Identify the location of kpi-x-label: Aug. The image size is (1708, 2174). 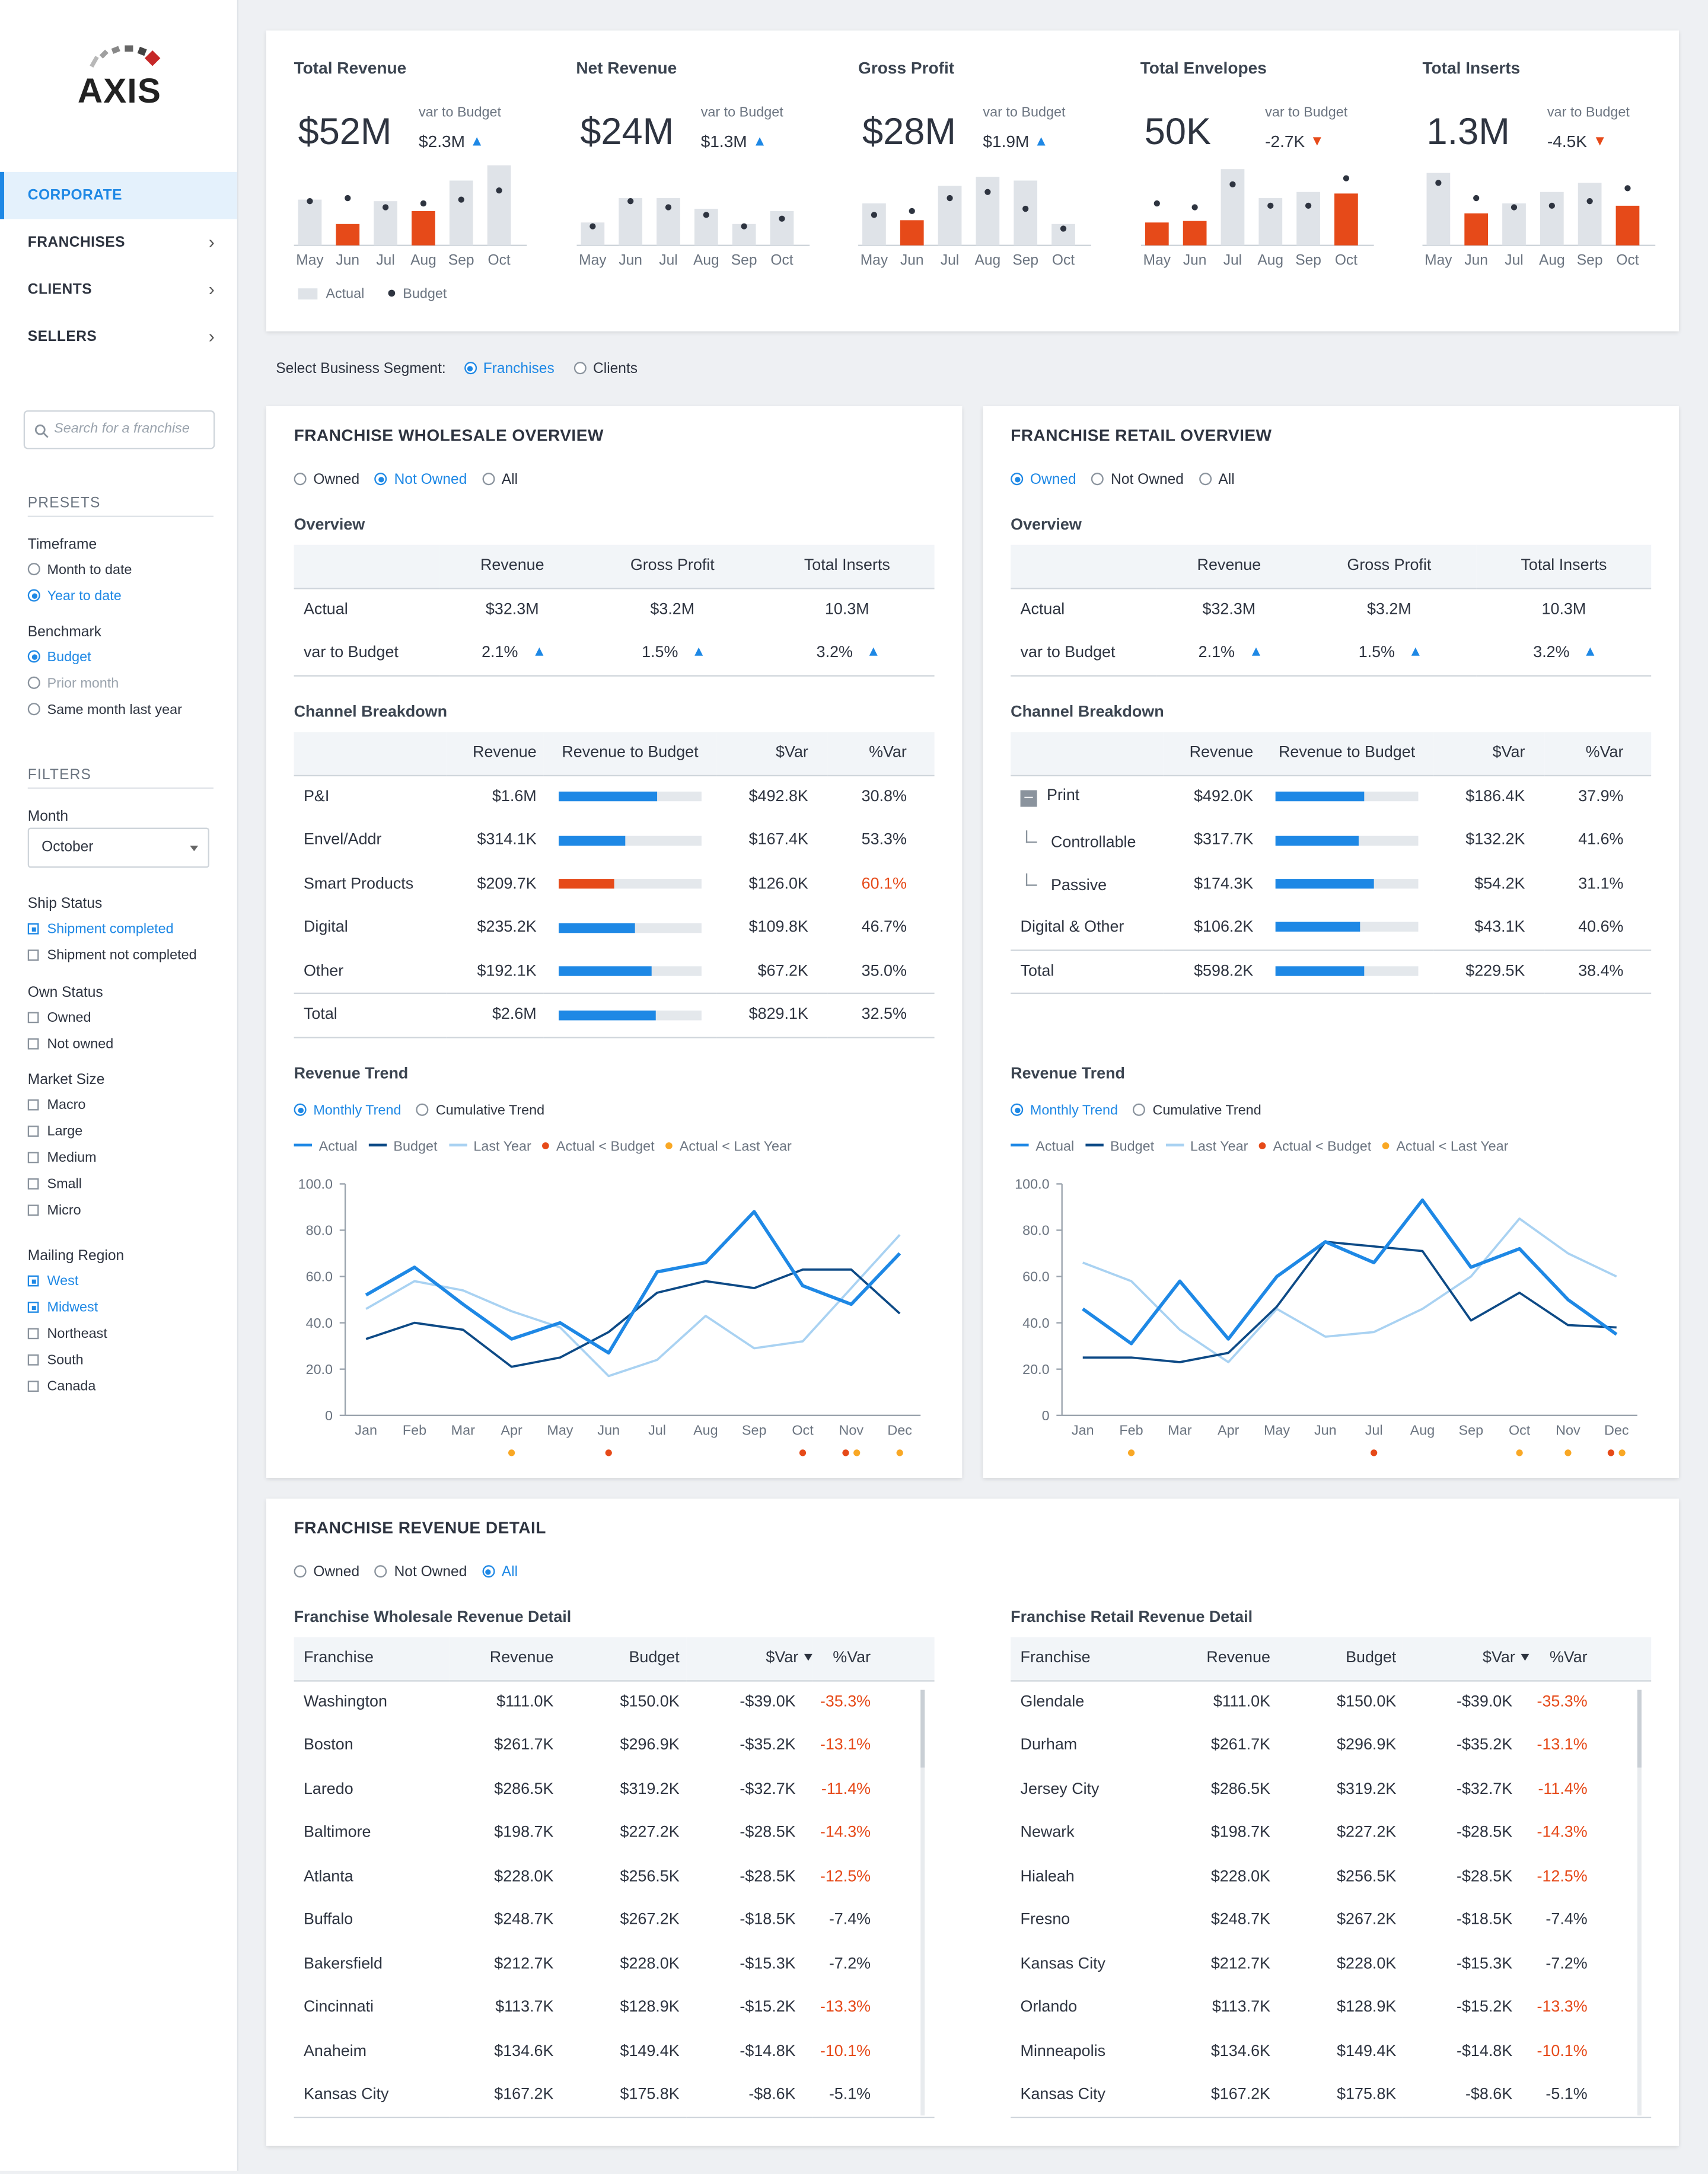
(1552, 261).